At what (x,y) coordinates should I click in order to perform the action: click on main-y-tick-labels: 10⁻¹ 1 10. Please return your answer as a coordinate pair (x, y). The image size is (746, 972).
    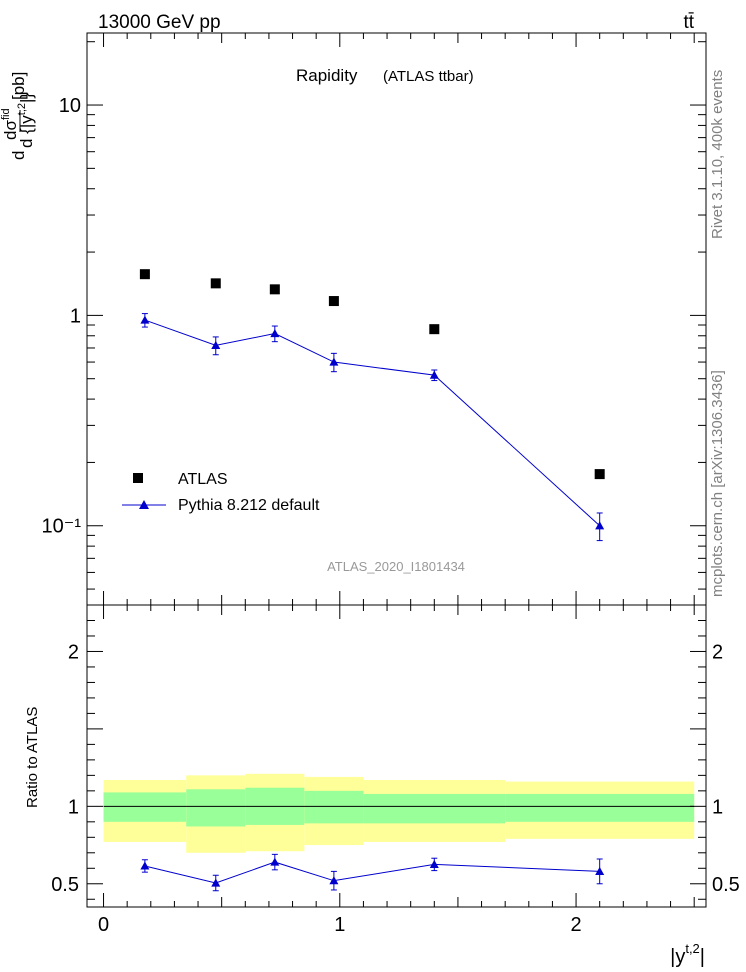
    Looking at the image, I should click on (62, 316).